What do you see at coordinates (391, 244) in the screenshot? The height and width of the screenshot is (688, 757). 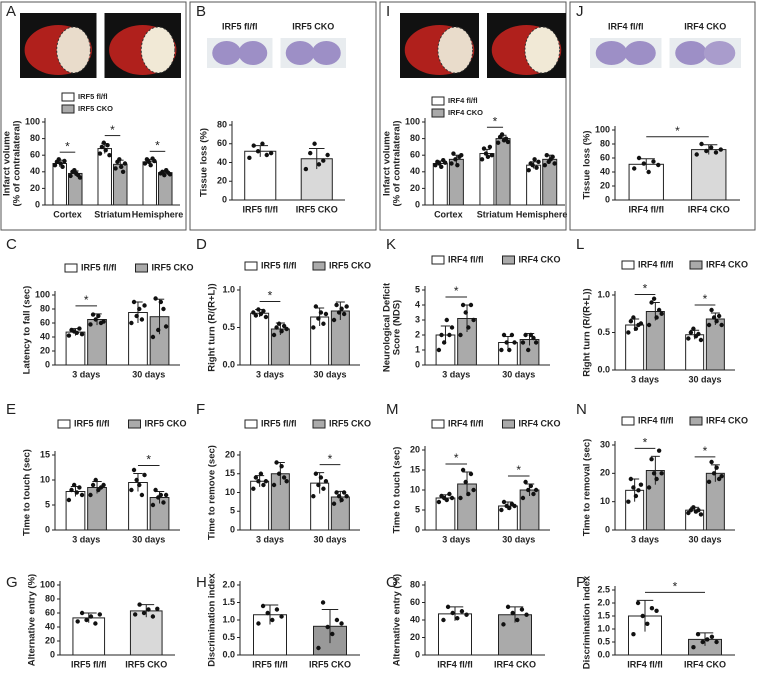 I see `panel-letter: K` at bounding box center [391, 244].